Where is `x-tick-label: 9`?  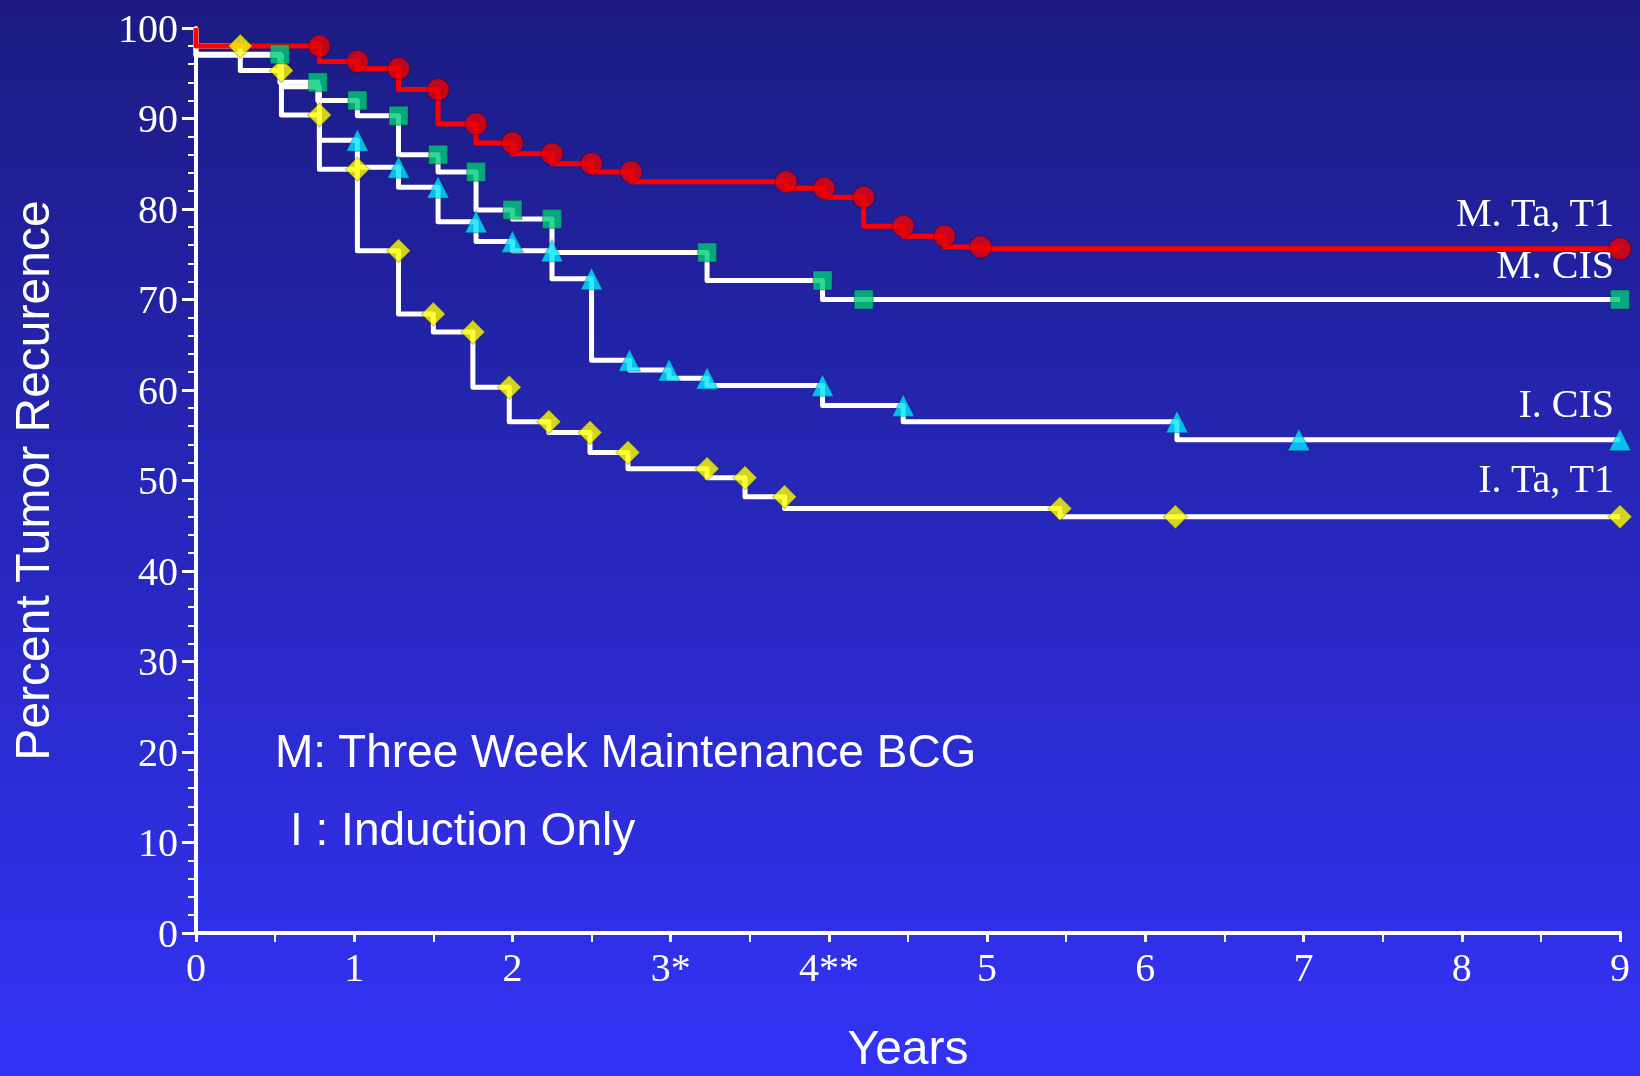
x-tick-label: 9 is located at coordinates (1620, 967).